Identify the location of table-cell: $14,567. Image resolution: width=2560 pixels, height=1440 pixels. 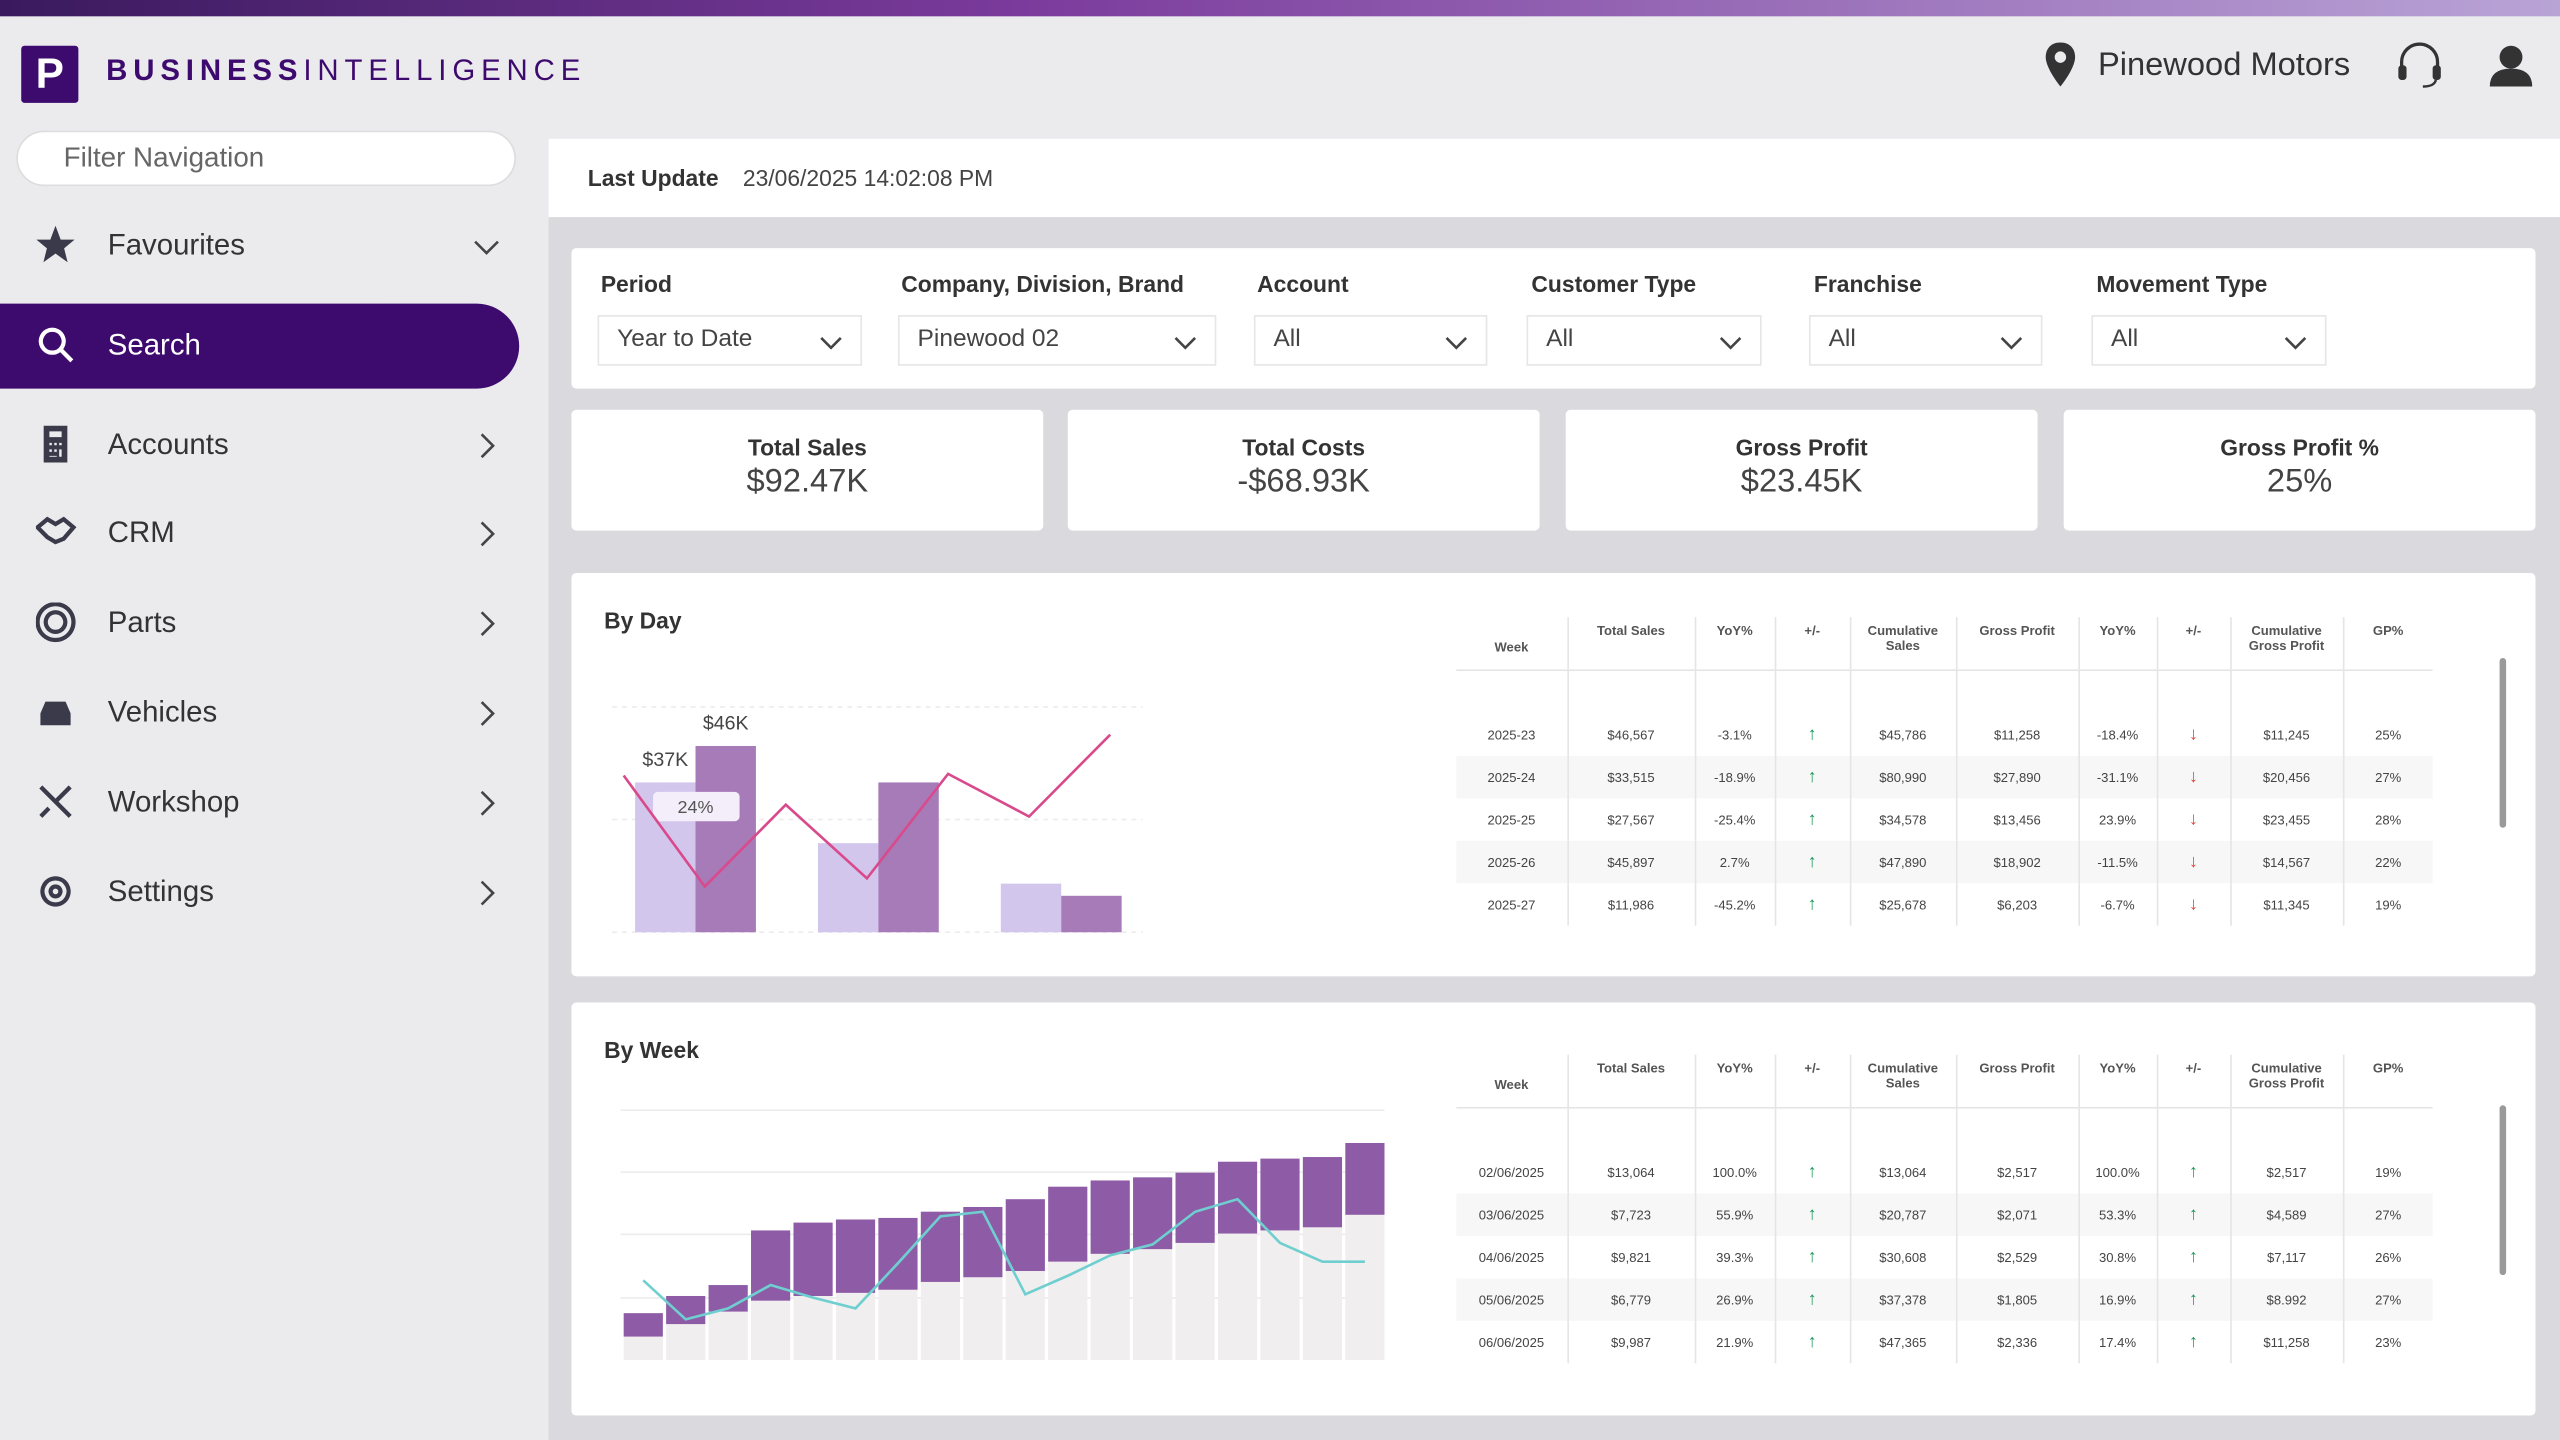
(2286, 862).